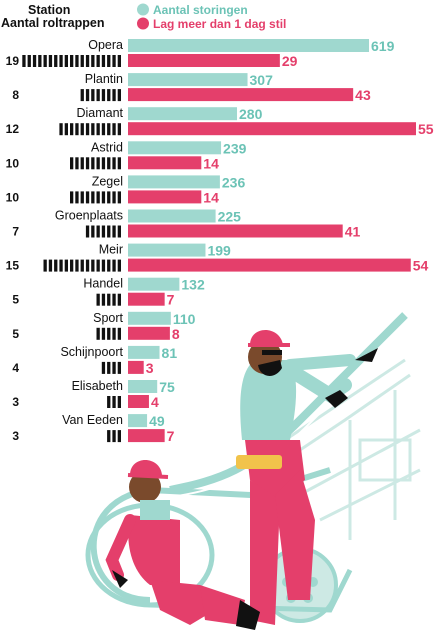 The height and width of the screenshot is (640, 437). I want to click on escalator-count: 10, so click(13, 163).